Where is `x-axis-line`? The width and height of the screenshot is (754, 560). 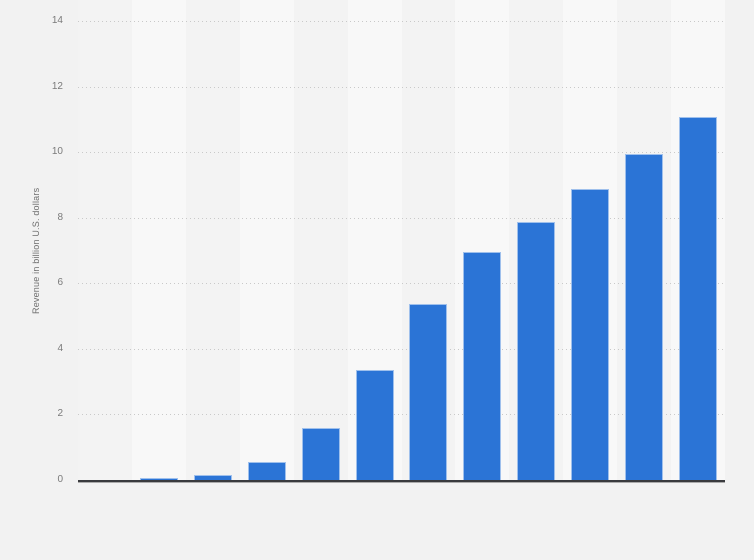 x-axis-line is located at coordinates (401, 481).